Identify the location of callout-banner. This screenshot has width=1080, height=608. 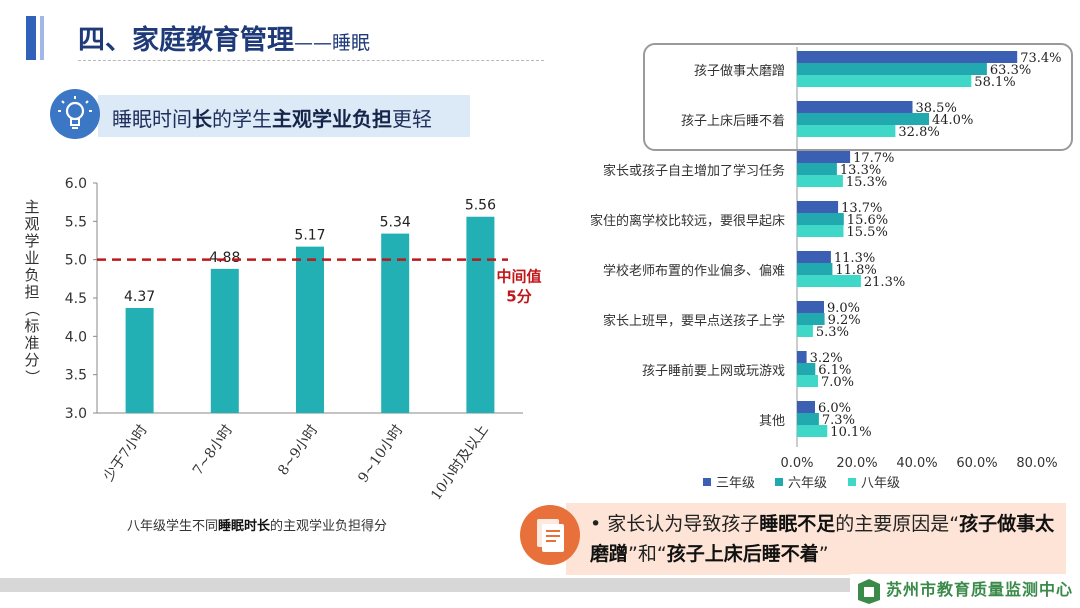
(816, 539).